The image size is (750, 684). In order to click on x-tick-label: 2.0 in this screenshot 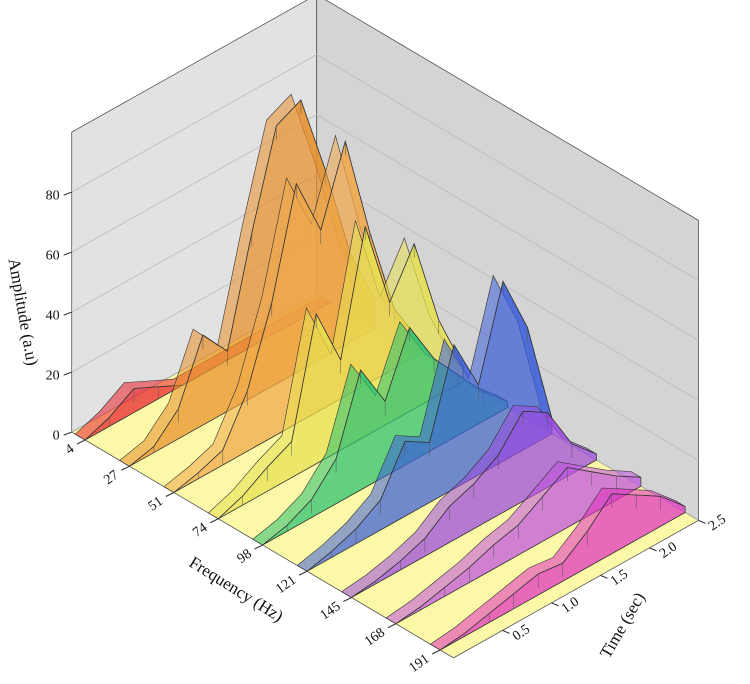, I will do `click(668, 550)`.